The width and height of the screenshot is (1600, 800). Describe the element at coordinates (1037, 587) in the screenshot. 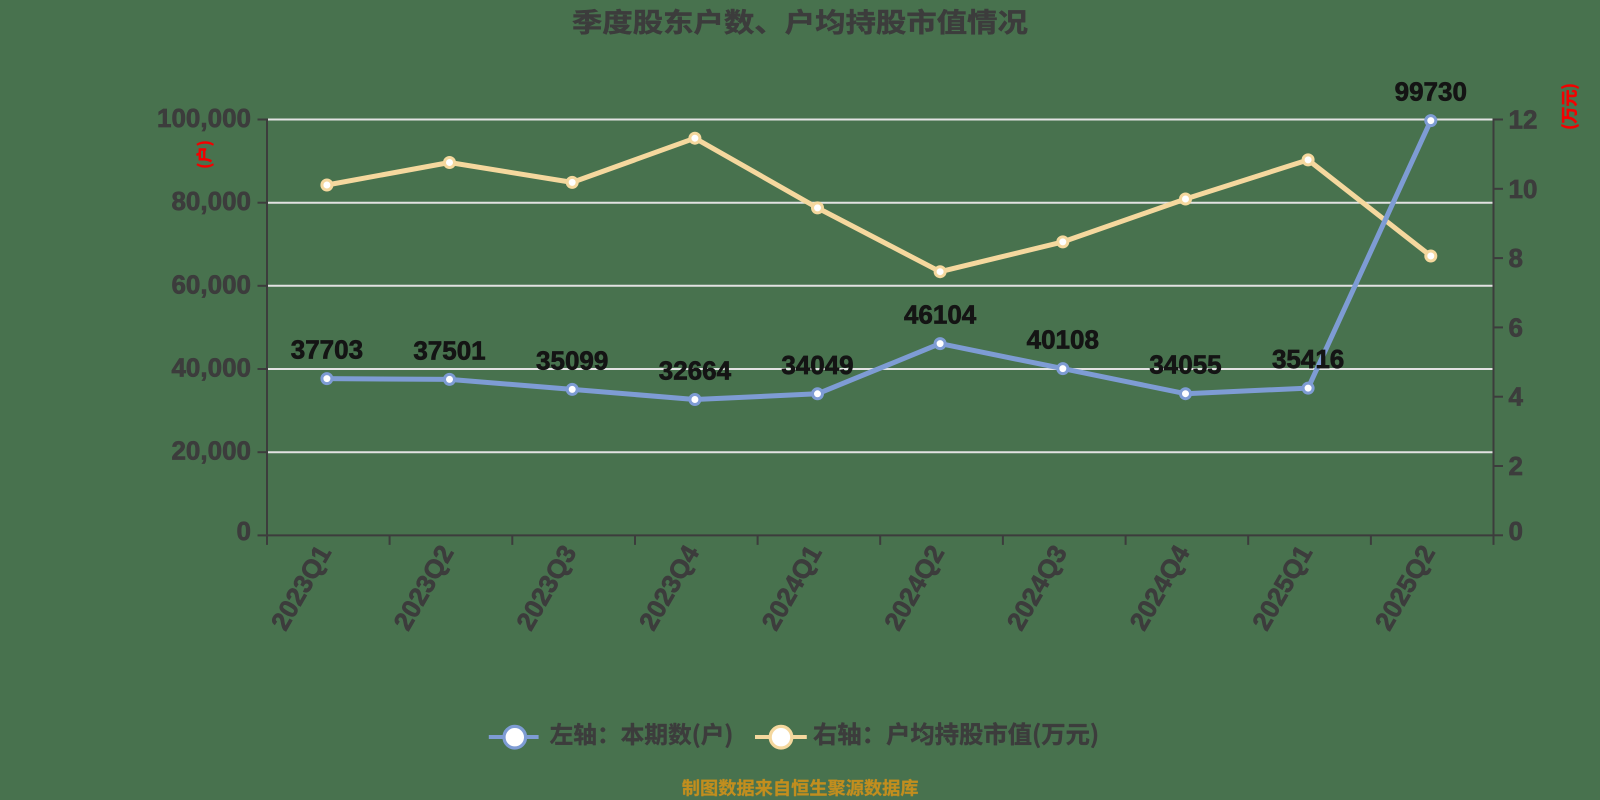

I see `svg-text: 2024Q3` at that location.